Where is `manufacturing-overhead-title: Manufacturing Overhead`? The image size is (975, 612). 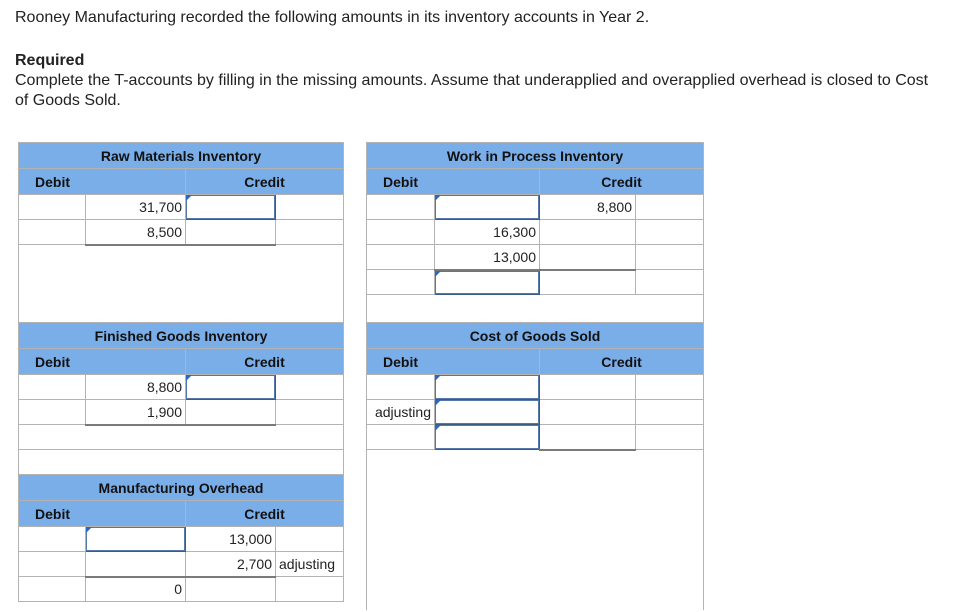
manufacturing-overhead-title: Manufacturing Overhead is located at coordinates (181, 487).